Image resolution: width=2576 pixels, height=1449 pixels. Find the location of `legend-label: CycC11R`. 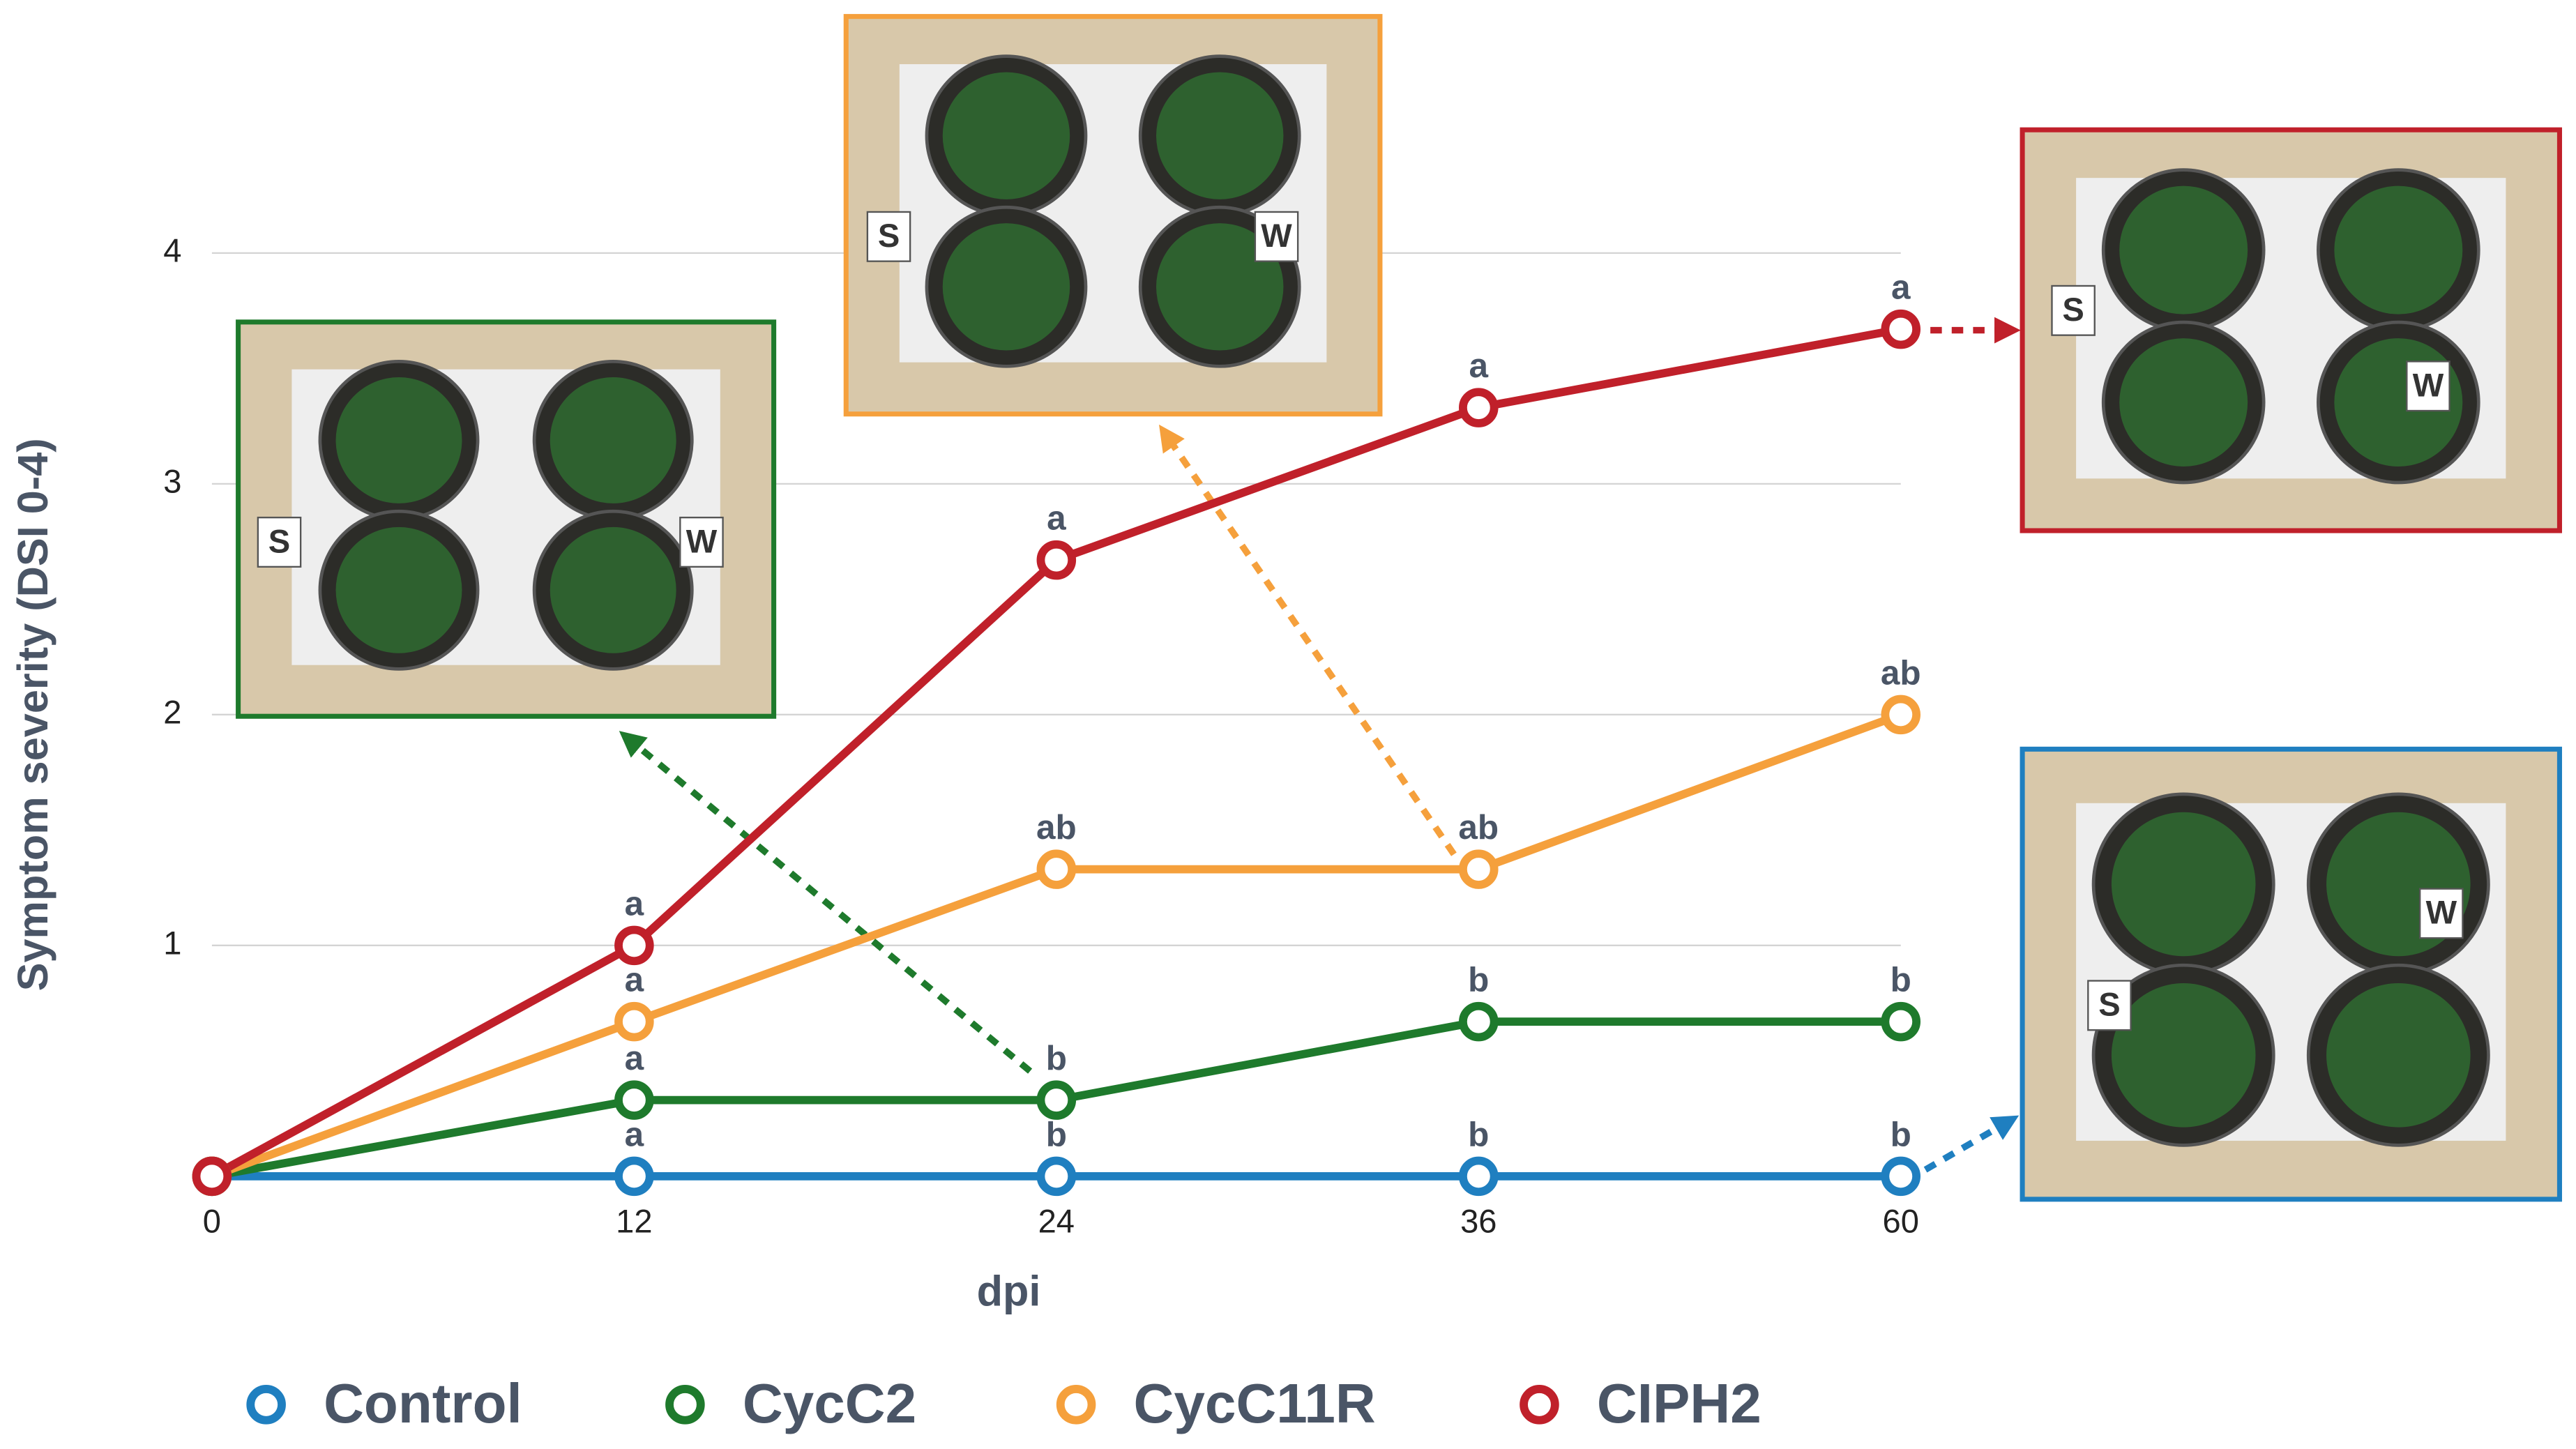

legend-label: CycC11R is located at coordinates (1255, 1403).